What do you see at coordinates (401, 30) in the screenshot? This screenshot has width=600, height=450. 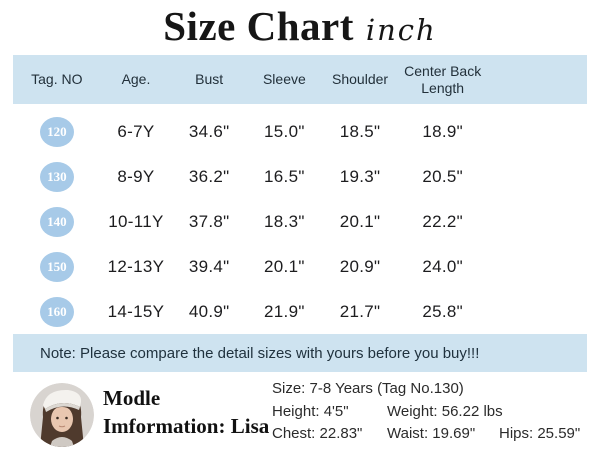 I see `title-unit: inch` at bounding box center [401, 30].